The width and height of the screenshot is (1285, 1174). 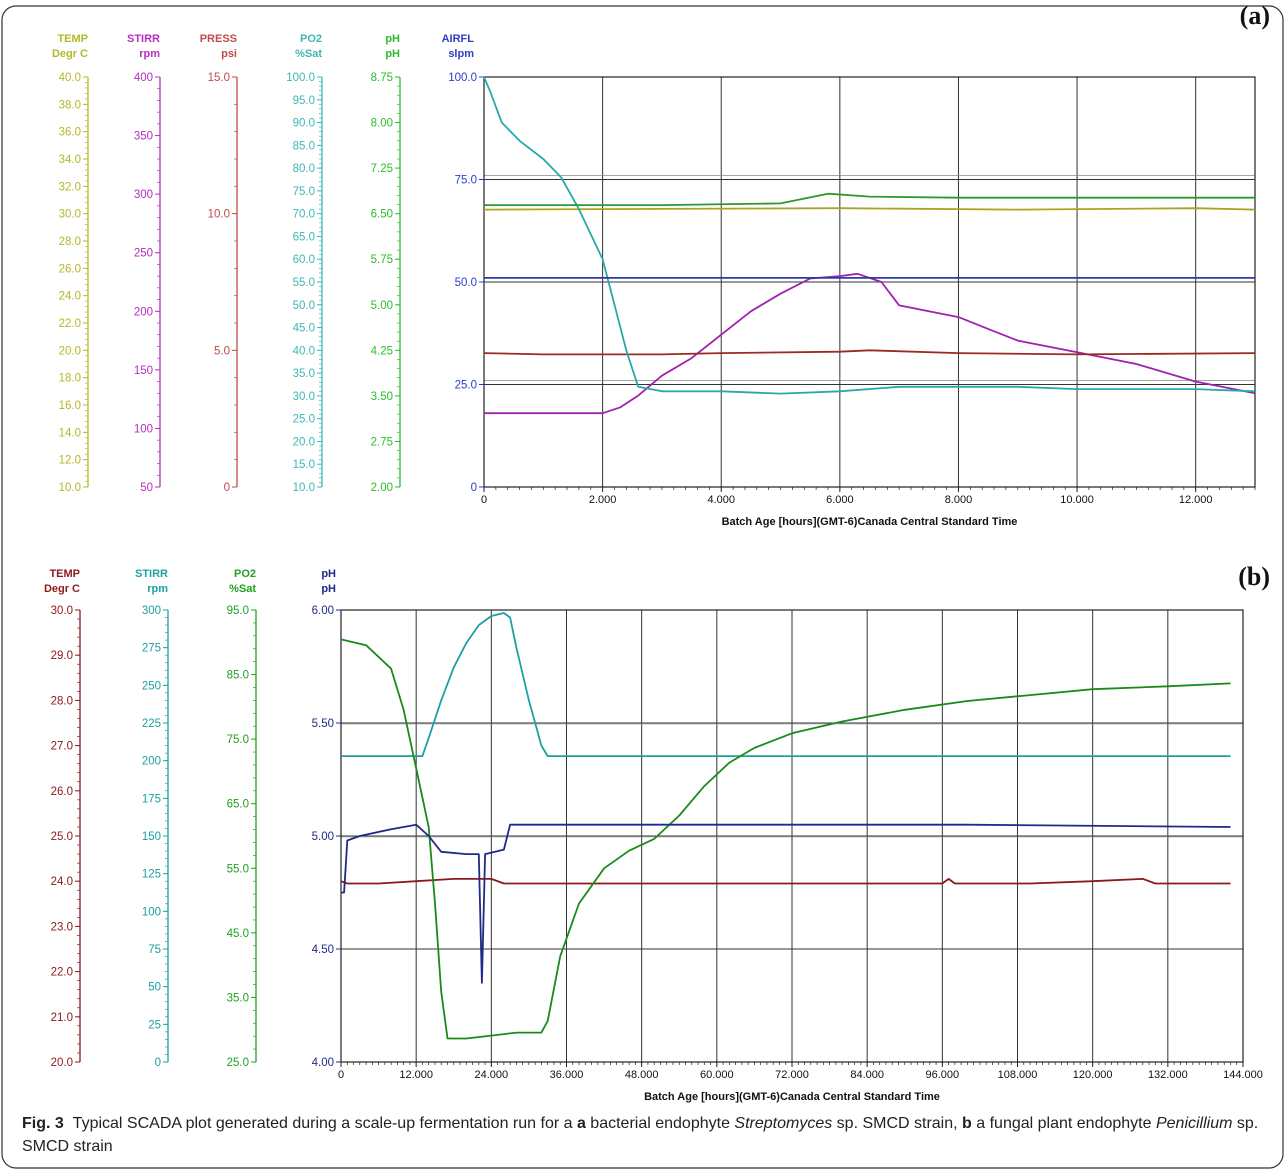 I want to click on panel-a-axis-tick-label: 14.0, so click(x=70, y=433).